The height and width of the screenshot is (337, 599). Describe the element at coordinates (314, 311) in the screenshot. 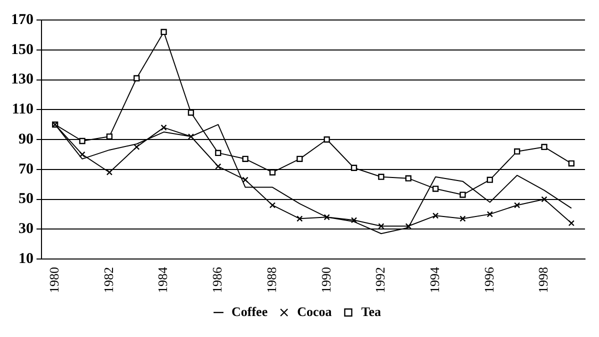

I see `legend-label: Cocoa` at that location.